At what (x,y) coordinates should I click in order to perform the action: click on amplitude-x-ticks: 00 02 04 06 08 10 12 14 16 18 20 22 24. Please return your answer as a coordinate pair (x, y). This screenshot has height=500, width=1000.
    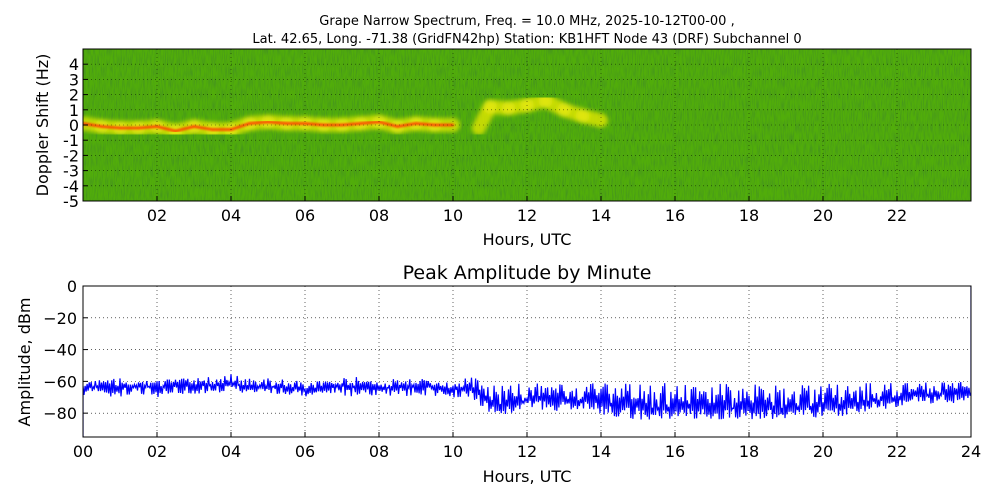
    Looking at the image, I should click on (527, 446).